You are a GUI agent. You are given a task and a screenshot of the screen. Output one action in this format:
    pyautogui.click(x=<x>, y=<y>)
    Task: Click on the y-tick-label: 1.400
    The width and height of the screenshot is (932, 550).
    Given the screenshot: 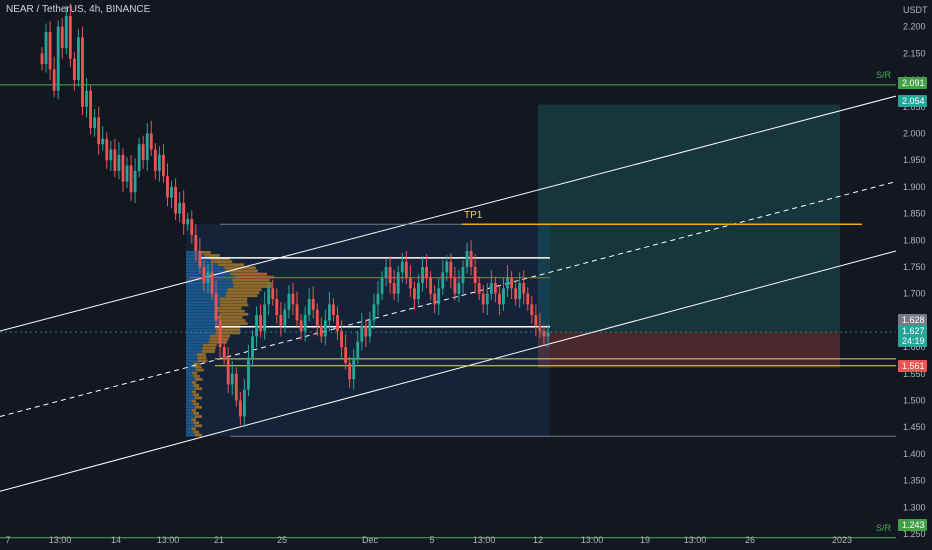 What is the action you would take?
    pyautogui.click(x=914, y=454)
    